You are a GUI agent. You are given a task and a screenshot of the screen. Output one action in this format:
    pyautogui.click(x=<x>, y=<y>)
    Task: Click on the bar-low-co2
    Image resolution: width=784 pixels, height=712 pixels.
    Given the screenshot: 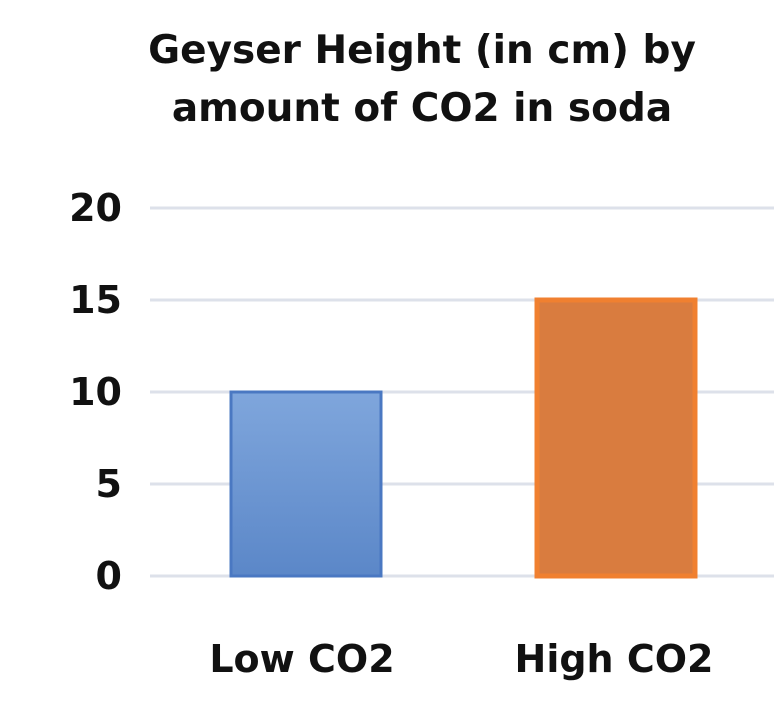 What is the action you would take?
    pyautogui.click(x=306, y=484)
    